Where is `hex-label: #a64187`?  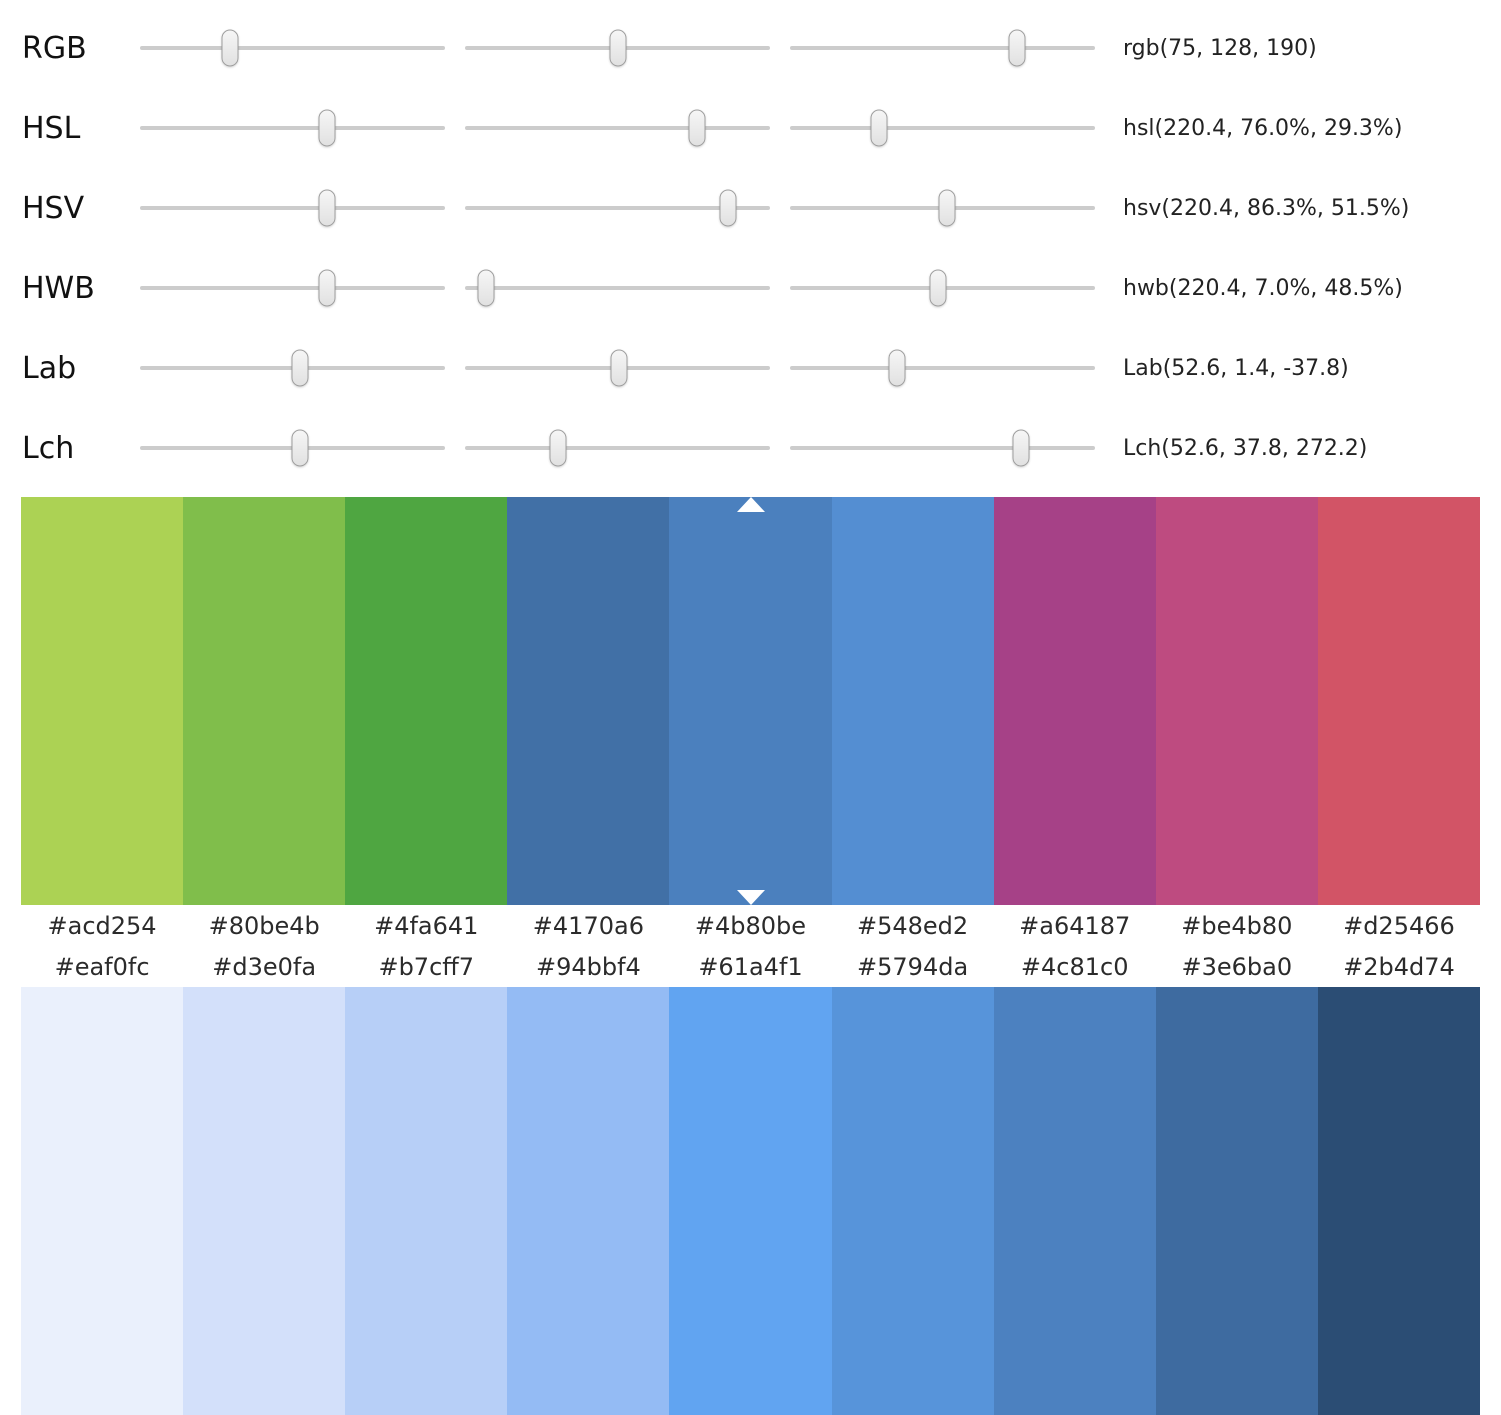
hex-label: #a64187 is located at coordinates (1075, 925).